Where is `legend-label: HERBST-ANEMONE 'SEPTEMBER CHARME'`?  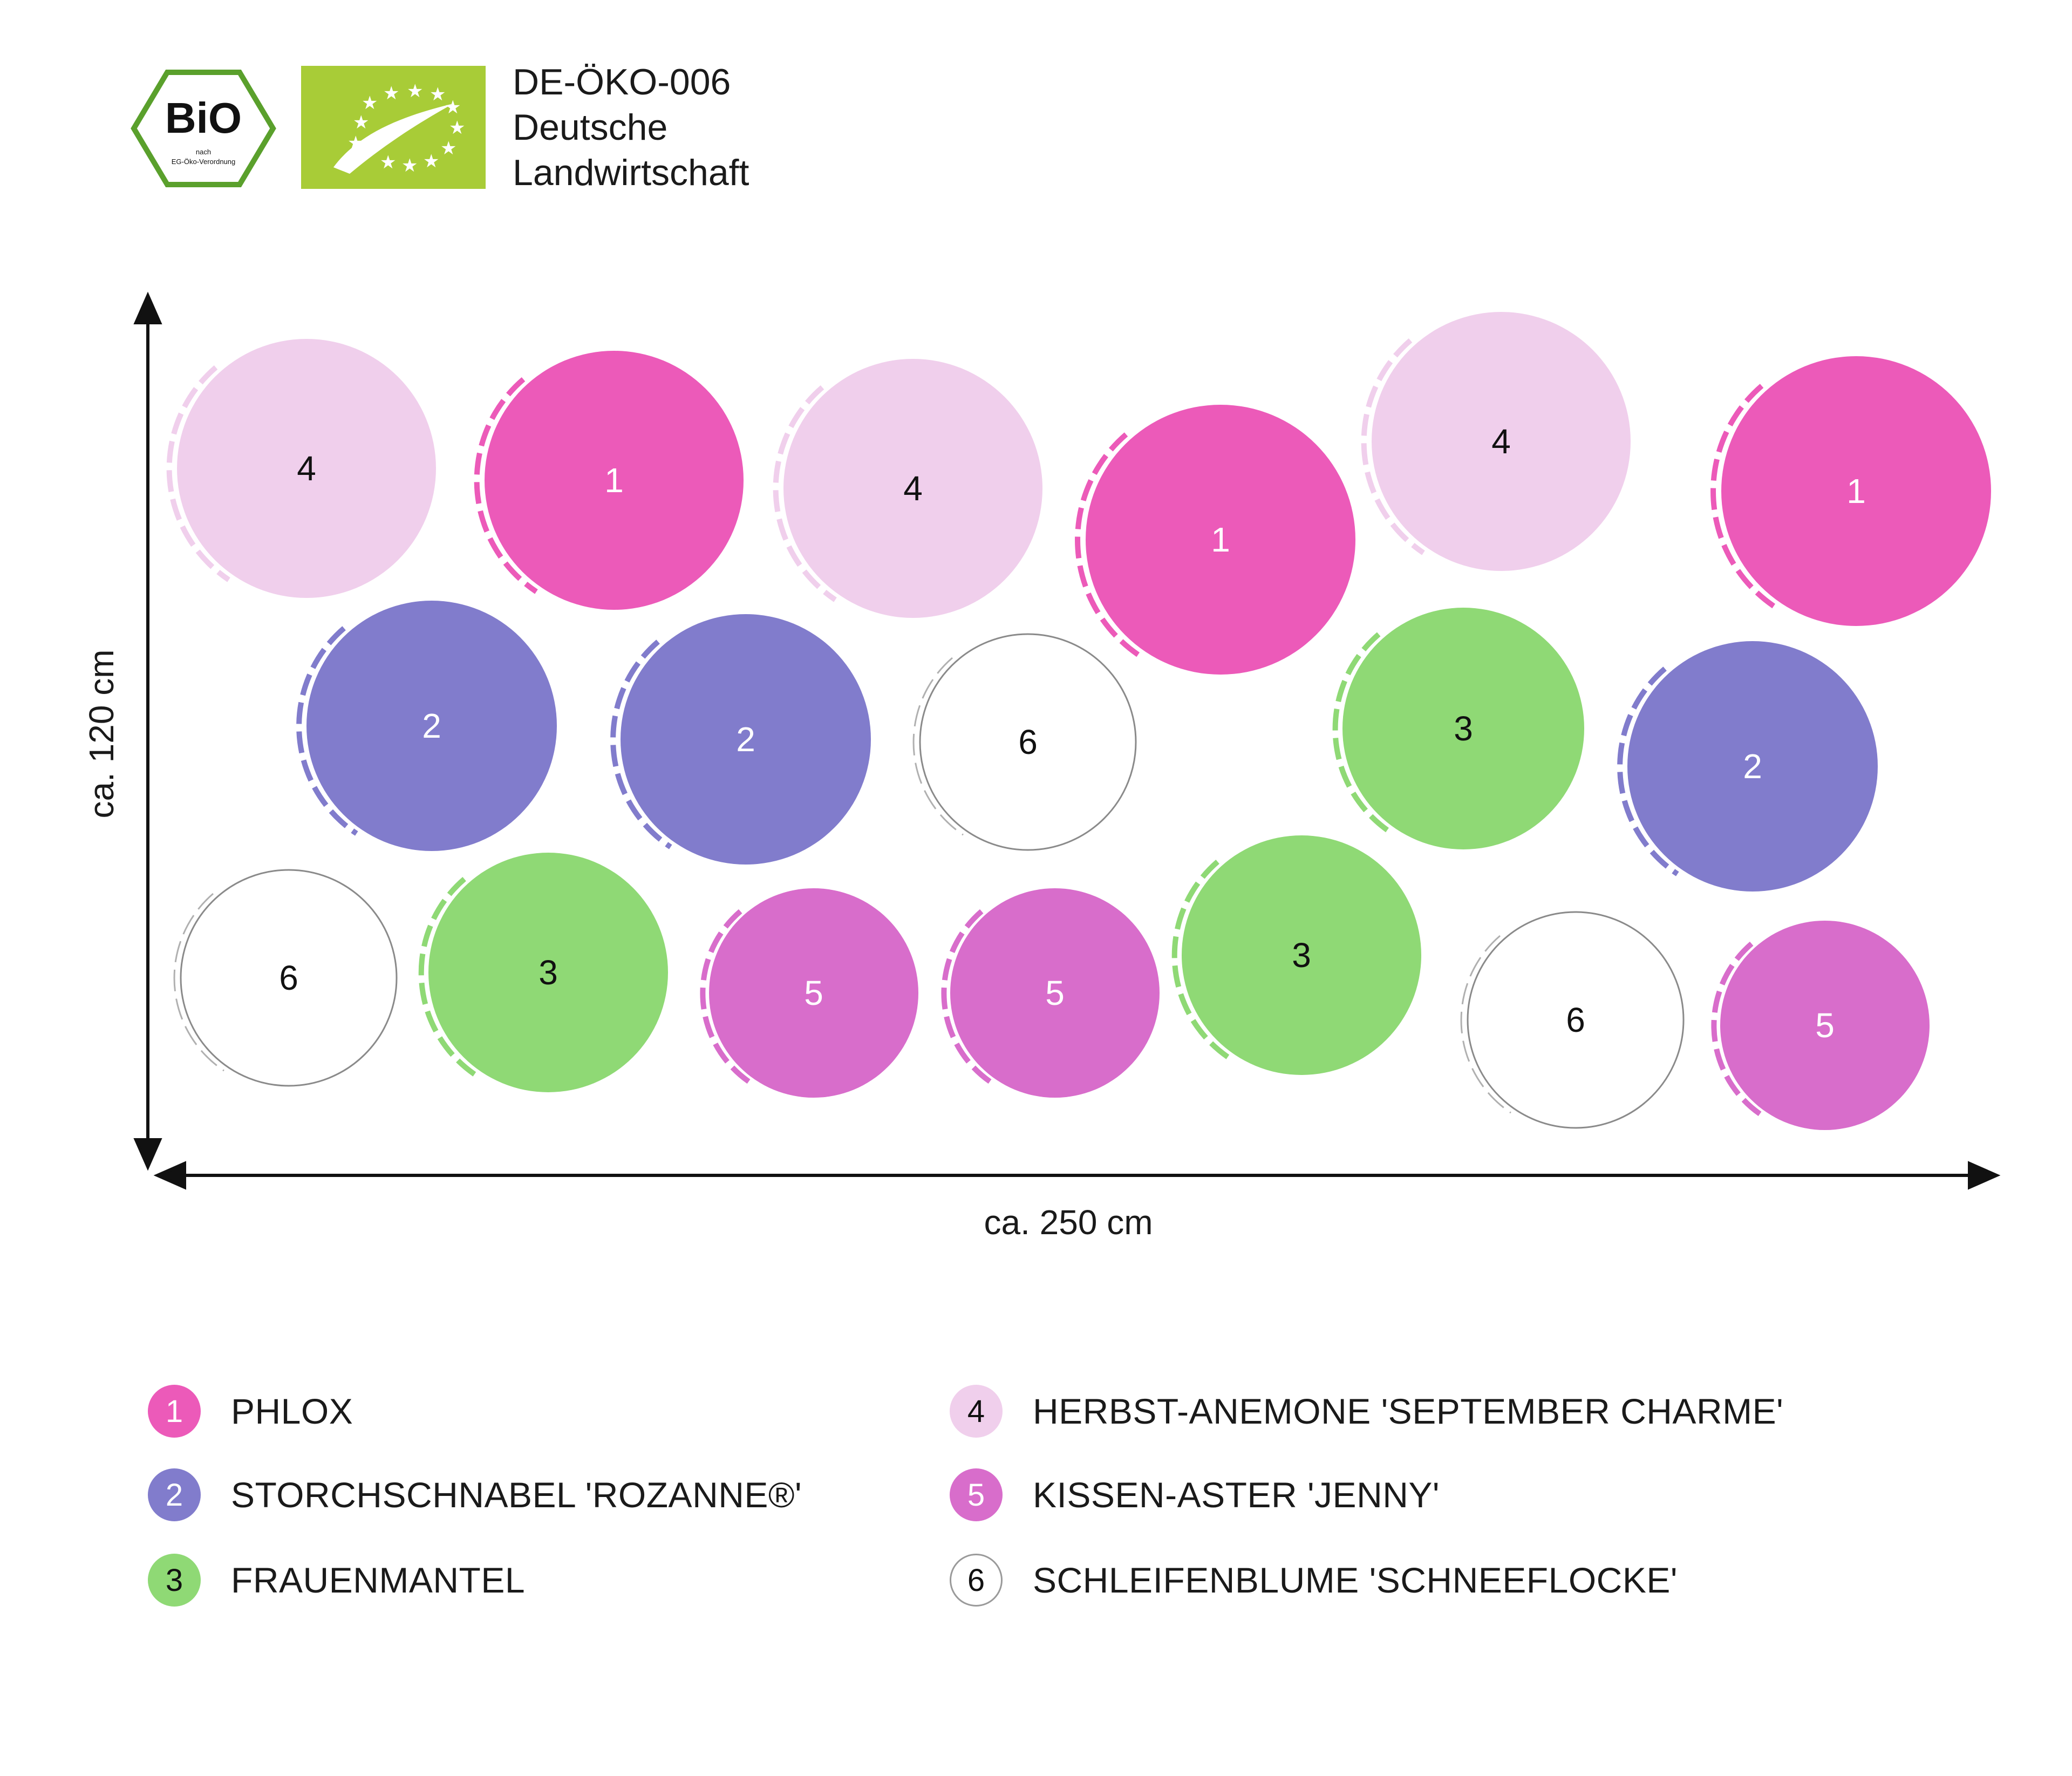 legend-label: HERBST-ANEMONE 'SEPTEMBER CHARME' is located at coordinates (1408, 1411).